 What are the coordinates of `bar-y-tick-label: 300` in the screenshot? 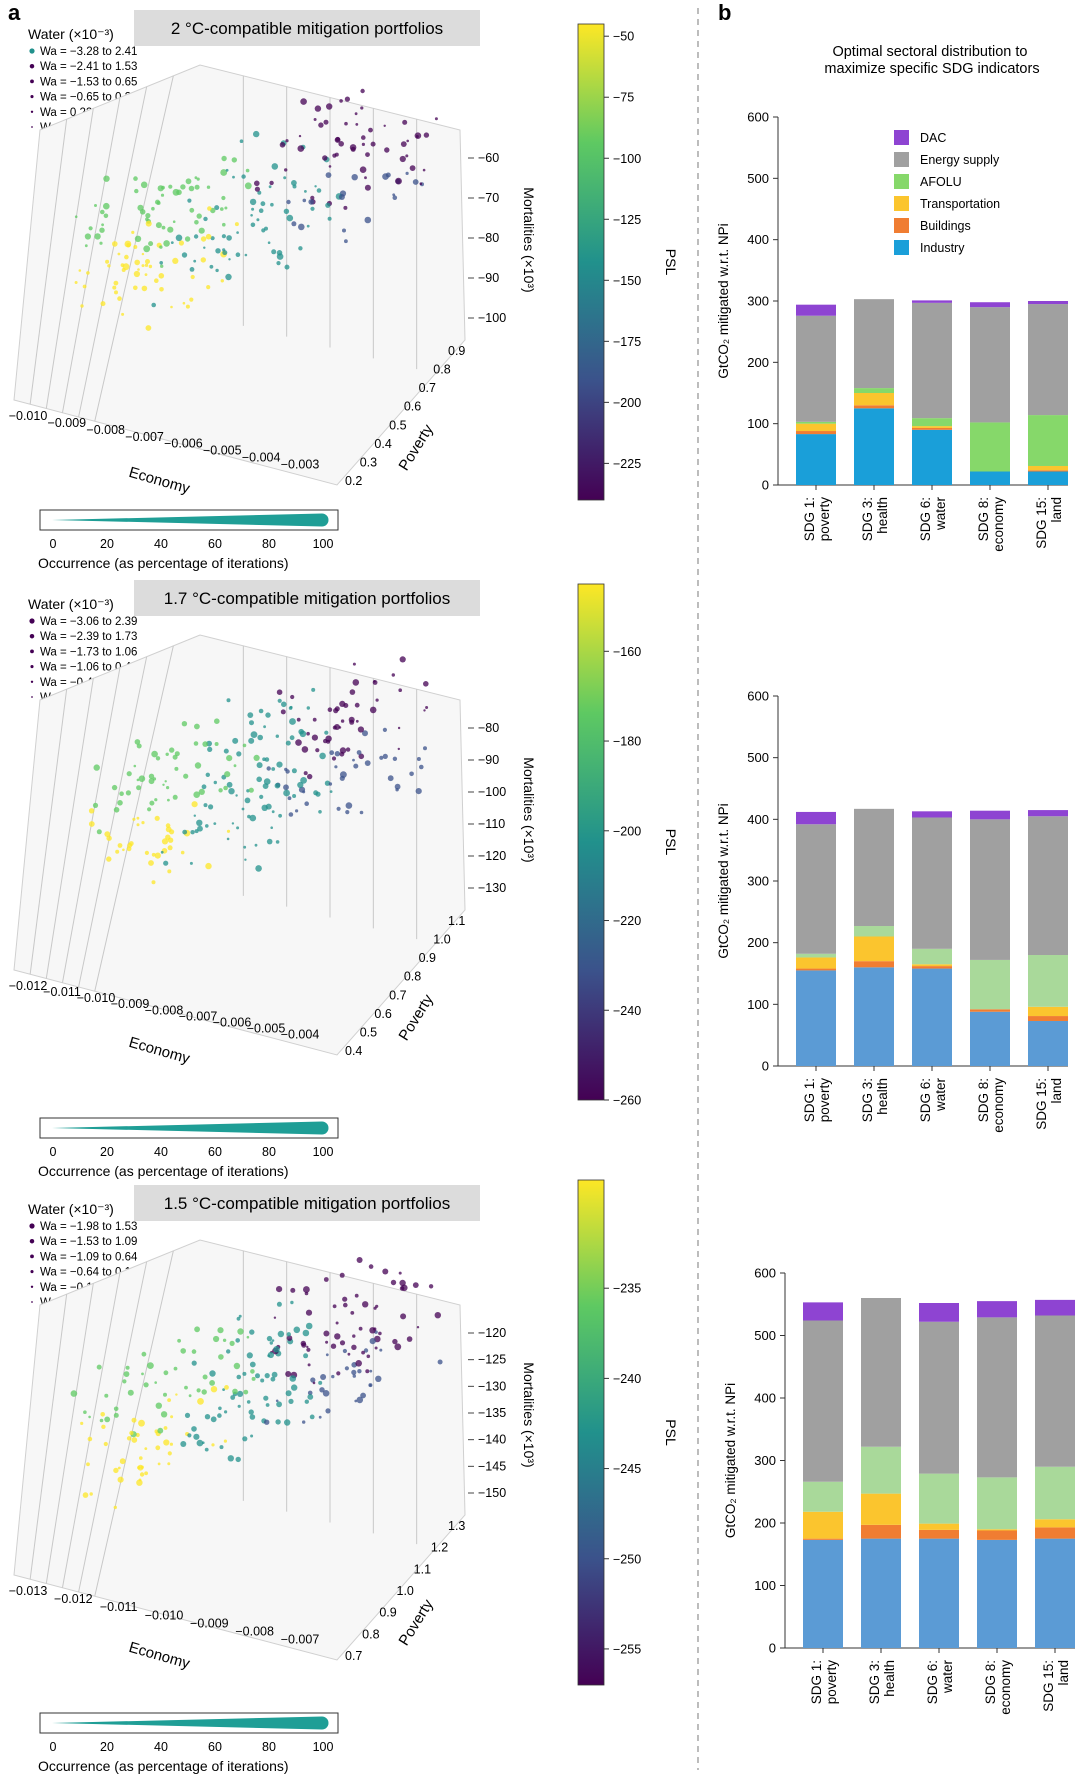 It's located at (765, 1460).